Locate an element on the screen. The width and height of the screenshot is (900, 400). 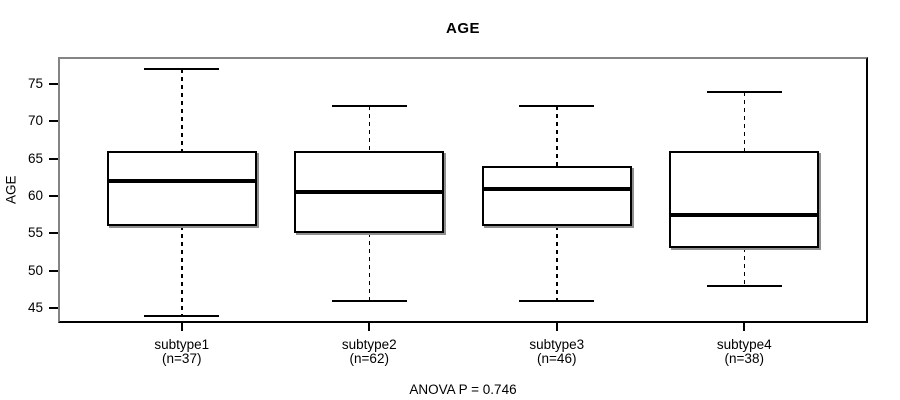
category-name: subtype3 is located at coordinates (557, 344).